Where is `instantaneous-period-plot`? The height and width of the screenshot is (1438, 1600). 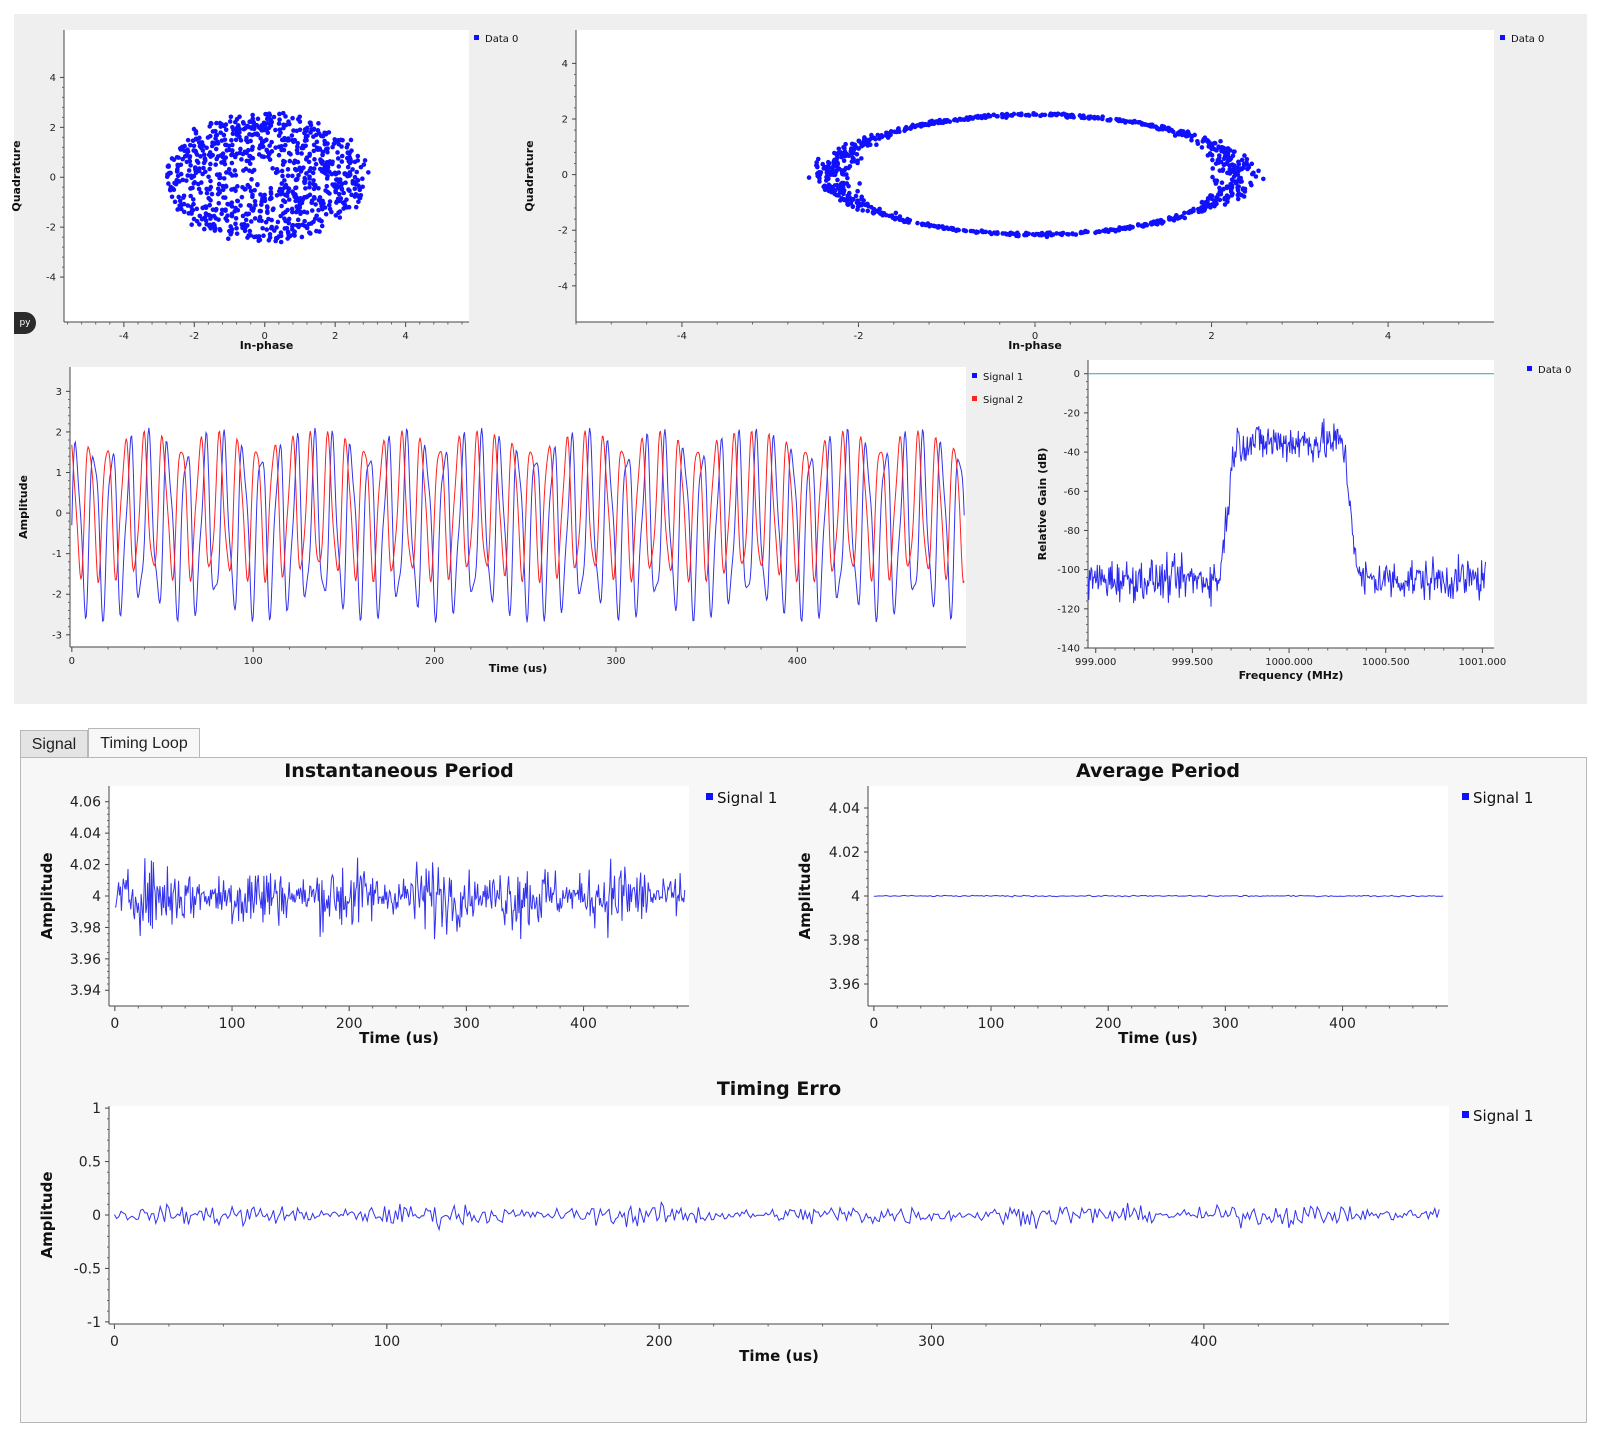
instantaneous-period-plot is located at coordinates (399, 896).